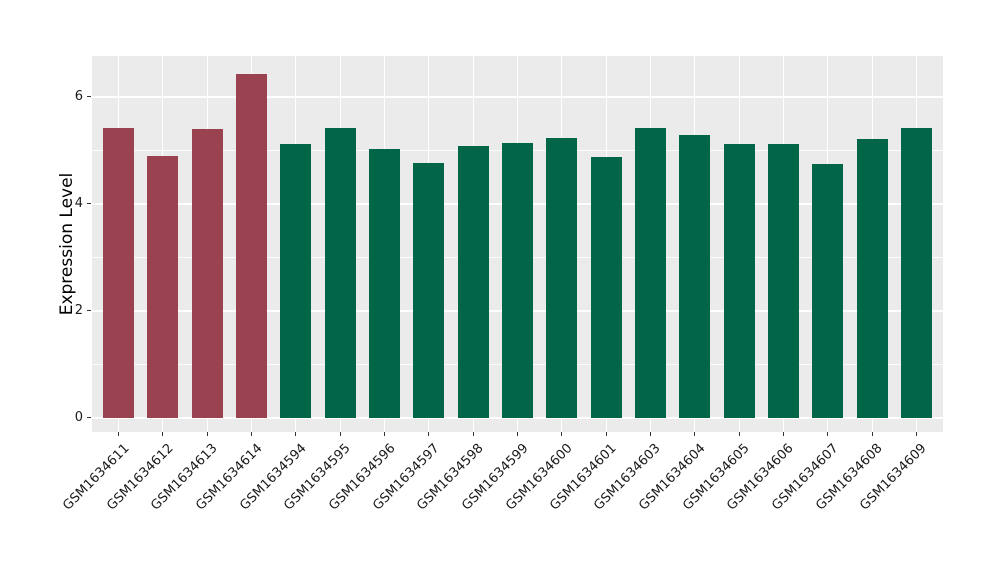 This screenshot has width=1000, height=580. I want to click on y-axis-tick-label: 6, so click(78, 96).